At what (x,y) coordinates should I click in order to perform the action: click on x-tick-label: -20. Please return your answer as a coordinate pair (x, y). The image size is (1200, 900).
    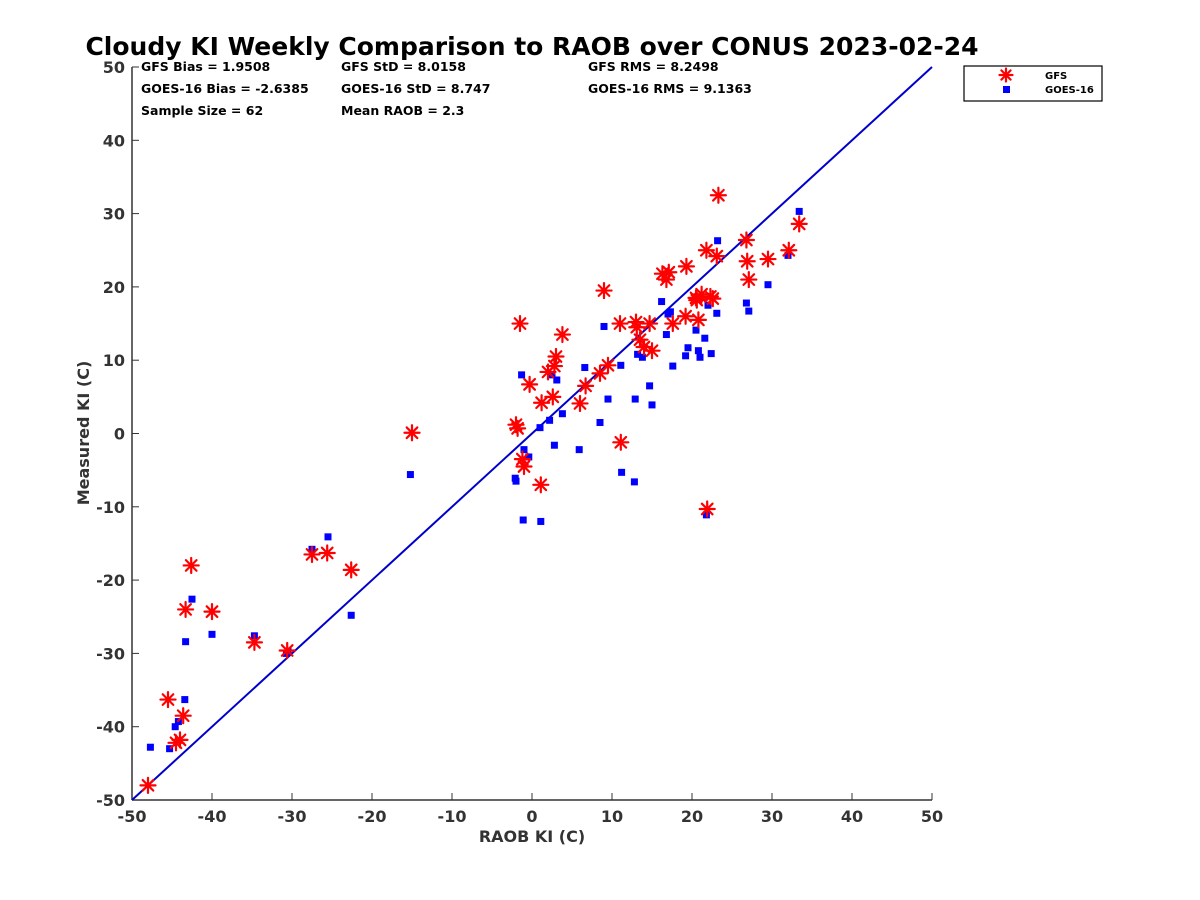
    Looking at the image, I should click on (372, 816).